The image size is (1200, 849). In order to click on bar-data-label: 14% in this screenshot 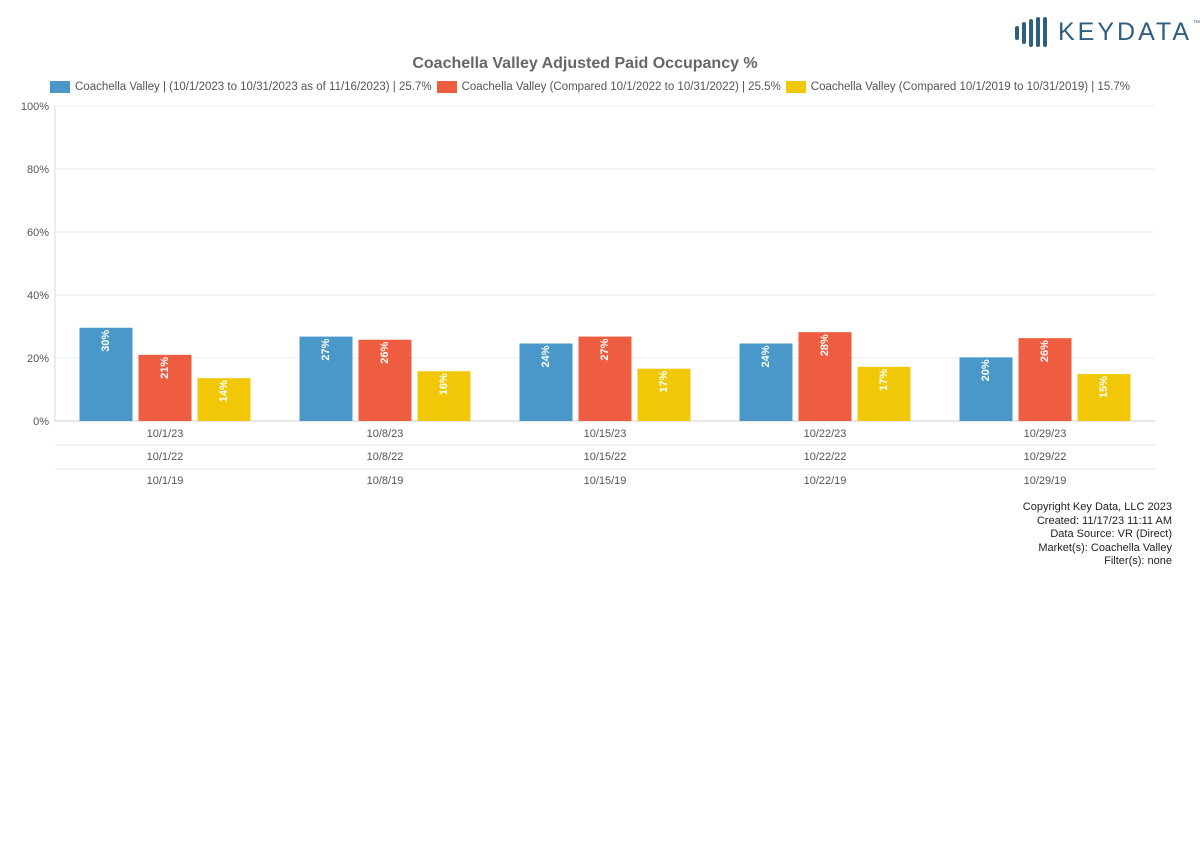, I will do `click(224, 391)`.